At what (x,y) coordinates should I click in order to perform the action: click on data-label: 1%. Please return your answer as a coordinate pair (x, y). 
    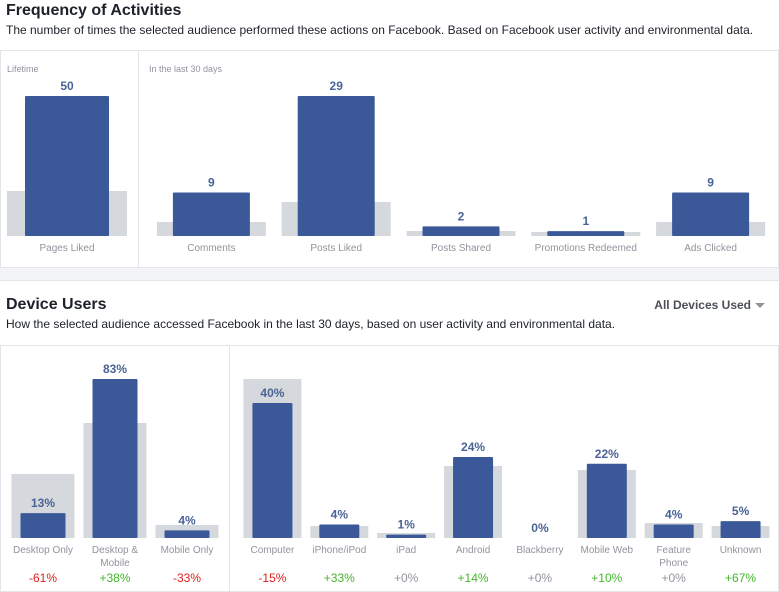
    Looking at the image, I should click on (407, 525).